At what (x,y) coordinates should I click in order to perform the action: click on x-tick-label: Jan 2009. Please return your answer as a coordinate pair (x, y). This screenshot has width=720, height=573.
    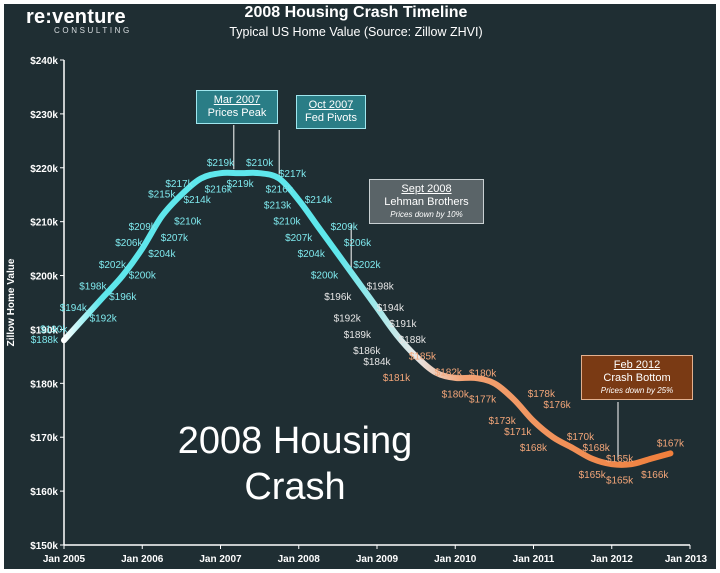
    Looking at the image, I should click on (377, 559).